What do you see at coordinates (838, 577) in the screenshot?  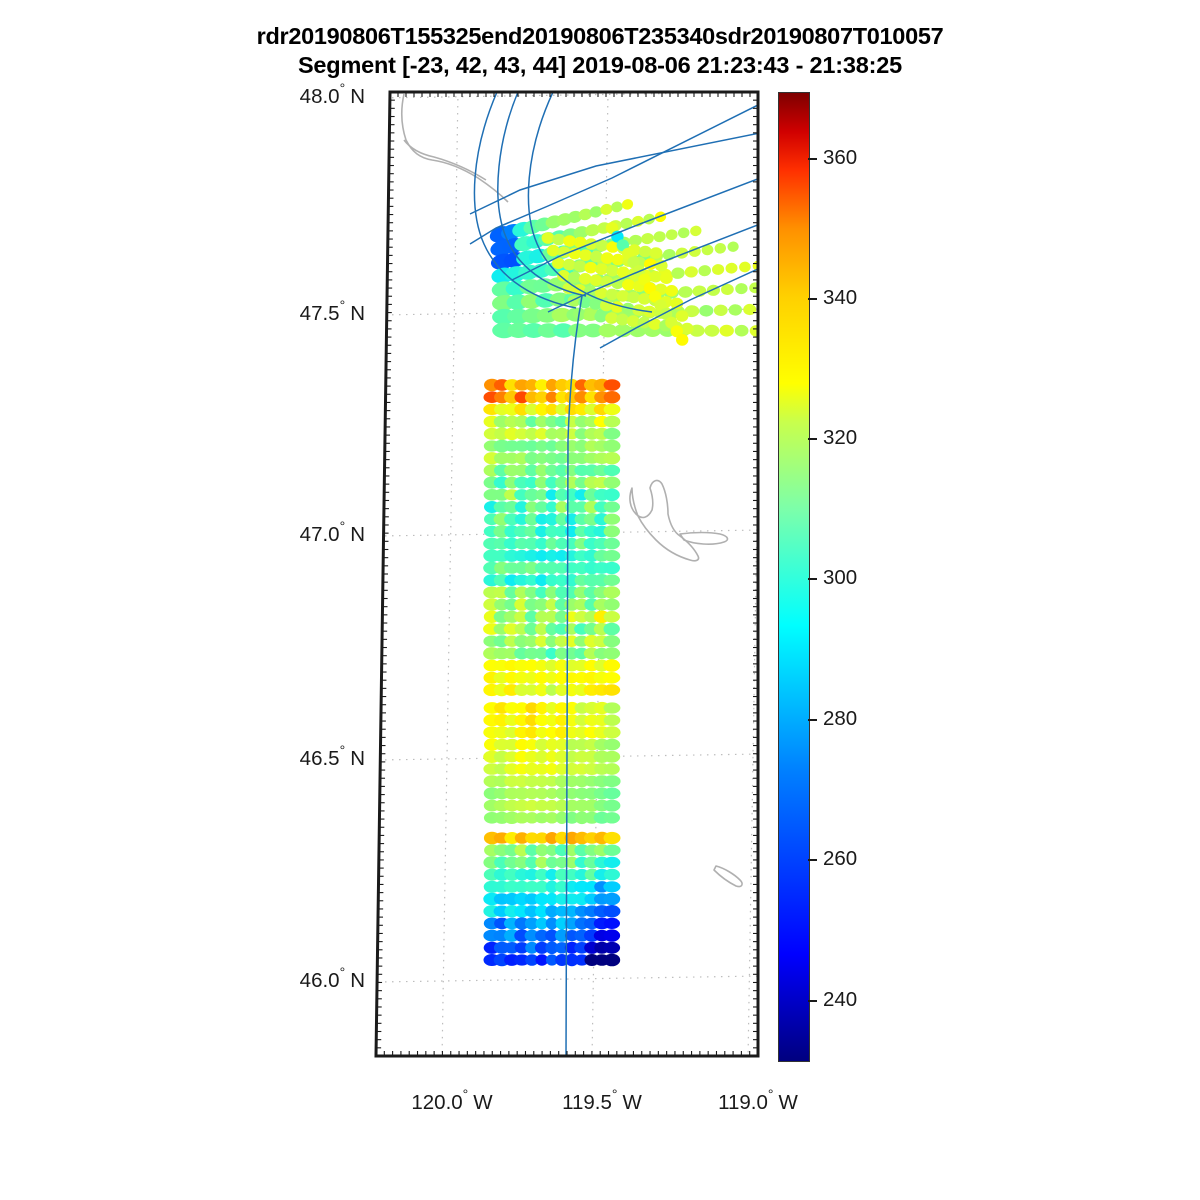 I see `colorbar: 360 340 320 300 280 260 240` at bounding box center [838, 577].